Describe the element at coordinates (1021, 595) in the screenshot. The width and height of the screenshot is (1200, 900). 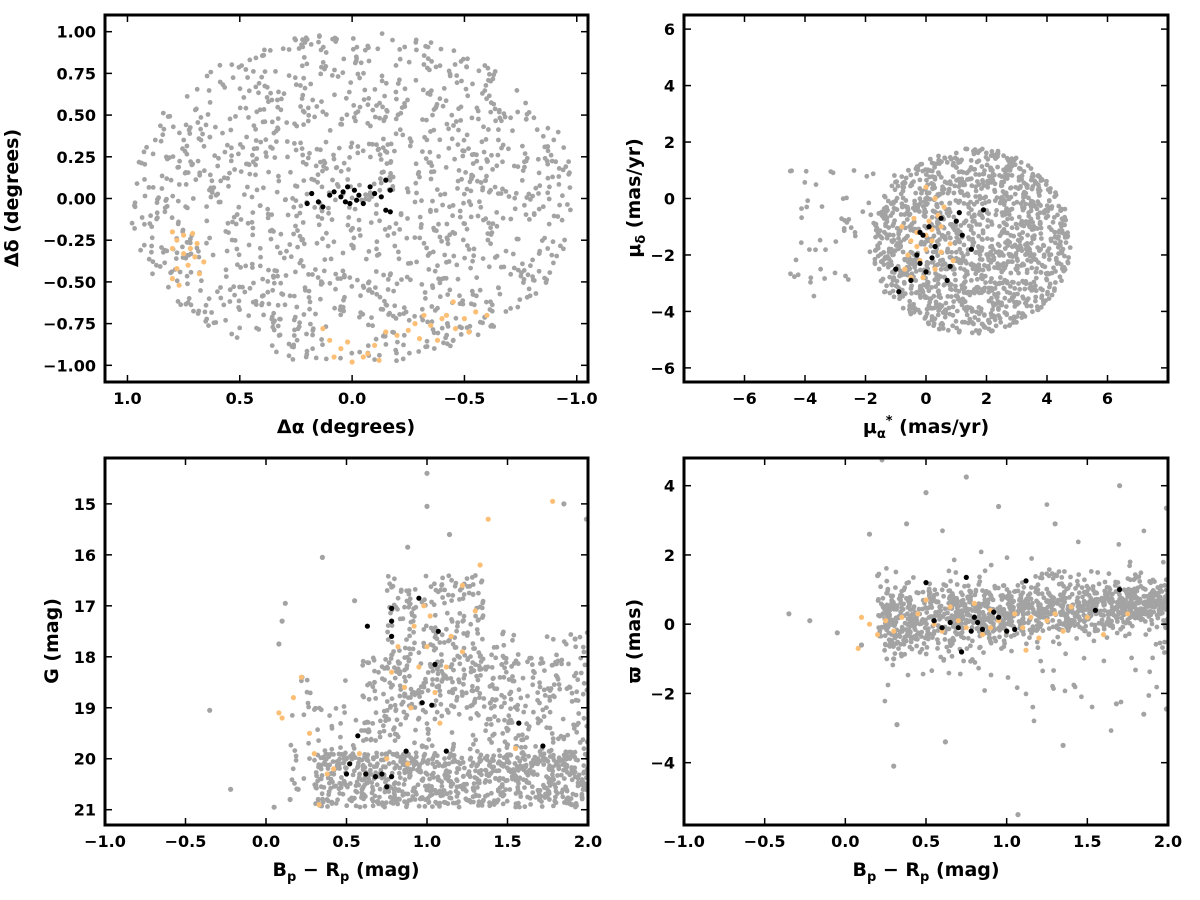
I see `field-stars` at that location.